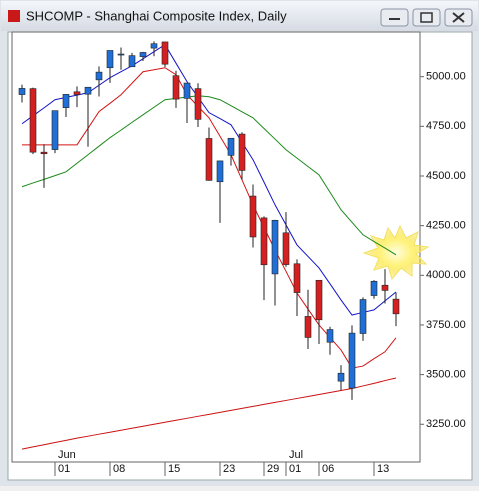  What do you see at coordinates (156, 15) in the screenshot?
I see `window-title: SHCOMP - Shanghai Composite Index, Daily` at bounding box center [156, 15].